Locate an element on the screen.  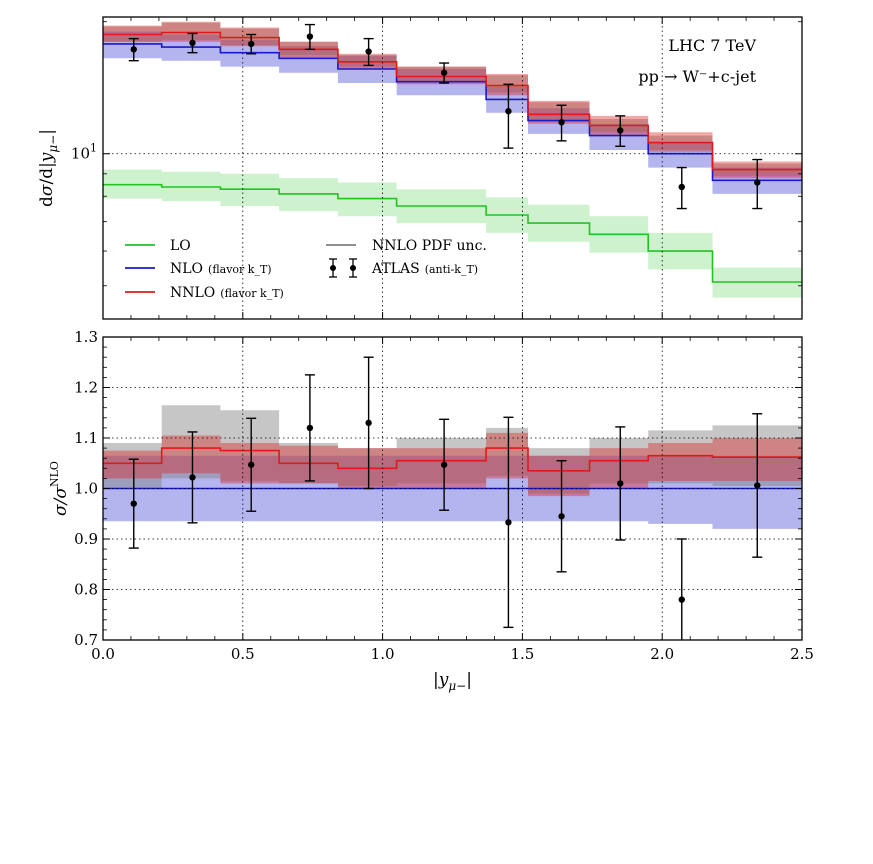
x-label-y: y is located at coordinates (443, 680).